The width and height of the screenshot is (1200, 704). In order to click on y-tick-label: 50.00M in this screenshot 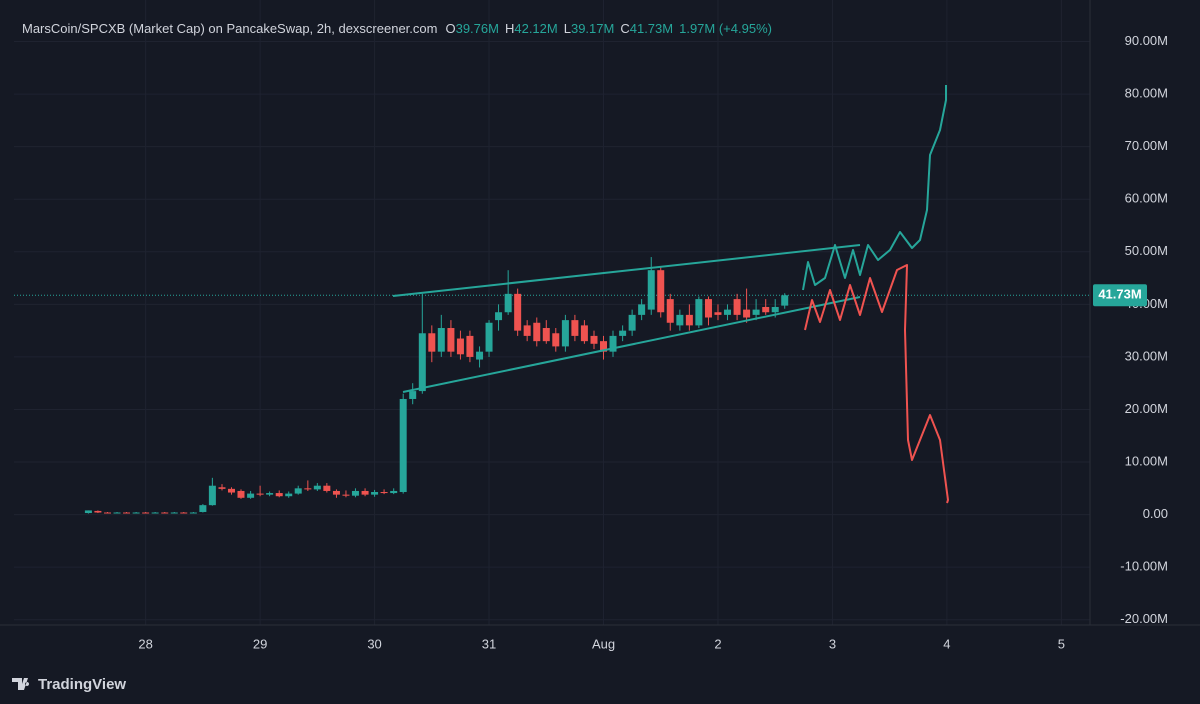, I will do `click(1146, 250)`.